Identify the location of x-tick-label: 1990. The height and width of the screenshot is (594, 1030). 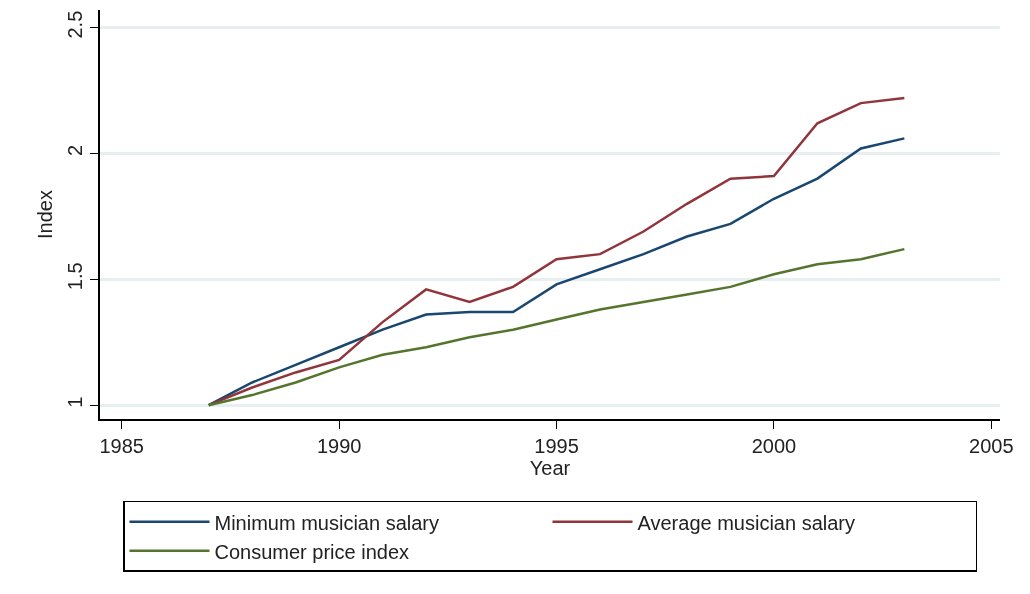
(339, 445).